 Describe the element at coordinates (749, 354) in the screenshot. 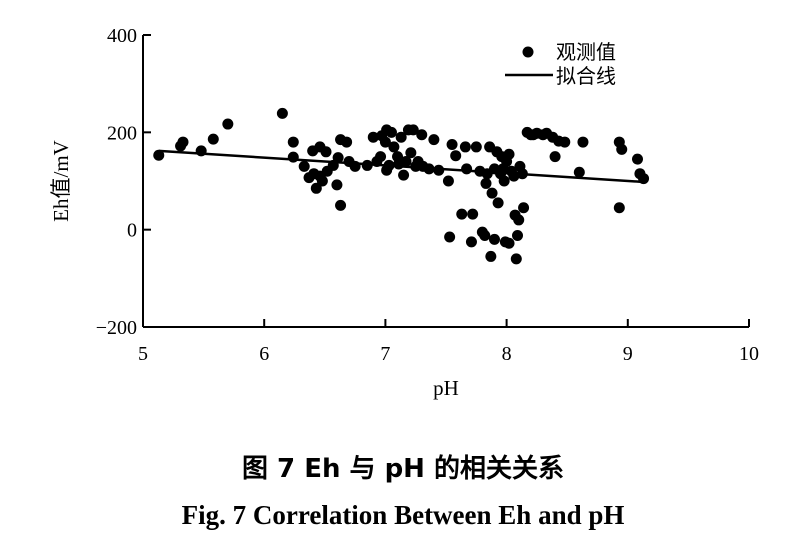

I see `x-tick-label: 10` at that location.